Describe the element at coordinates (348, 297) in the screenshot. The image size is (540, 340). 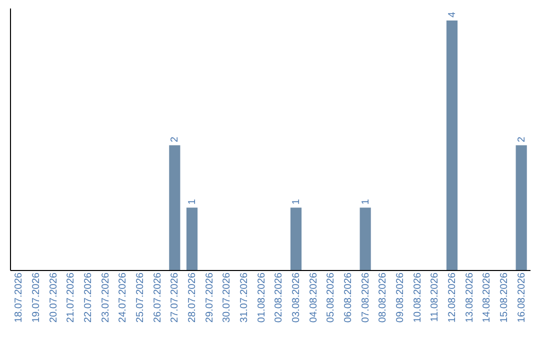
I see `x-tick-label: 06.08.2026` at that location.